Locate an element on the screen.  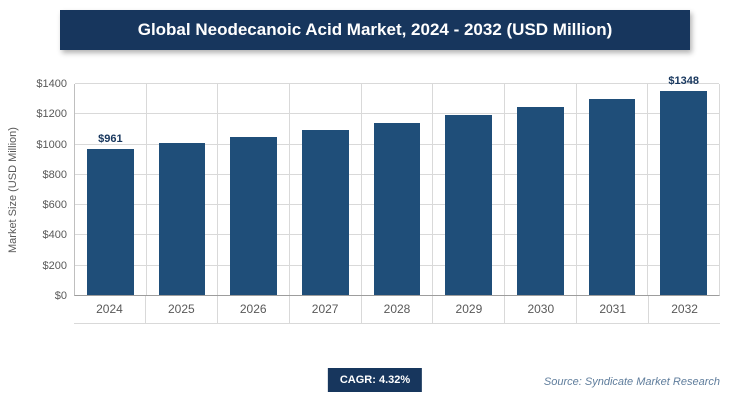
y-tick-label: $1400 is located at coordinates (51, 84).